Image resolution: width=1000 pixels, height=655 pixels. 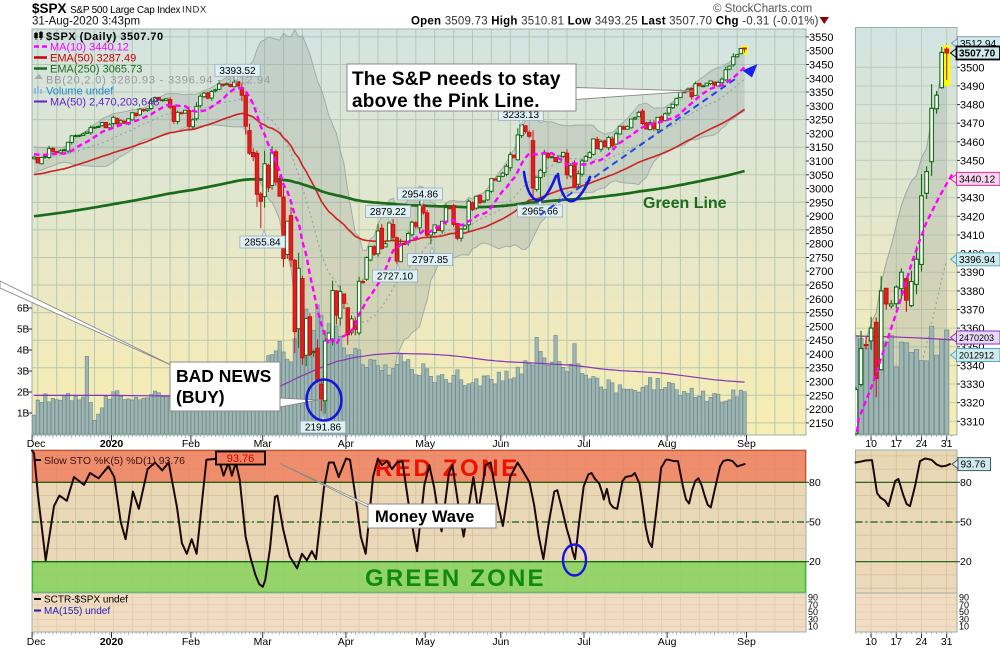 I want to click on svg-text: 3330, so click(x=972, y=385).